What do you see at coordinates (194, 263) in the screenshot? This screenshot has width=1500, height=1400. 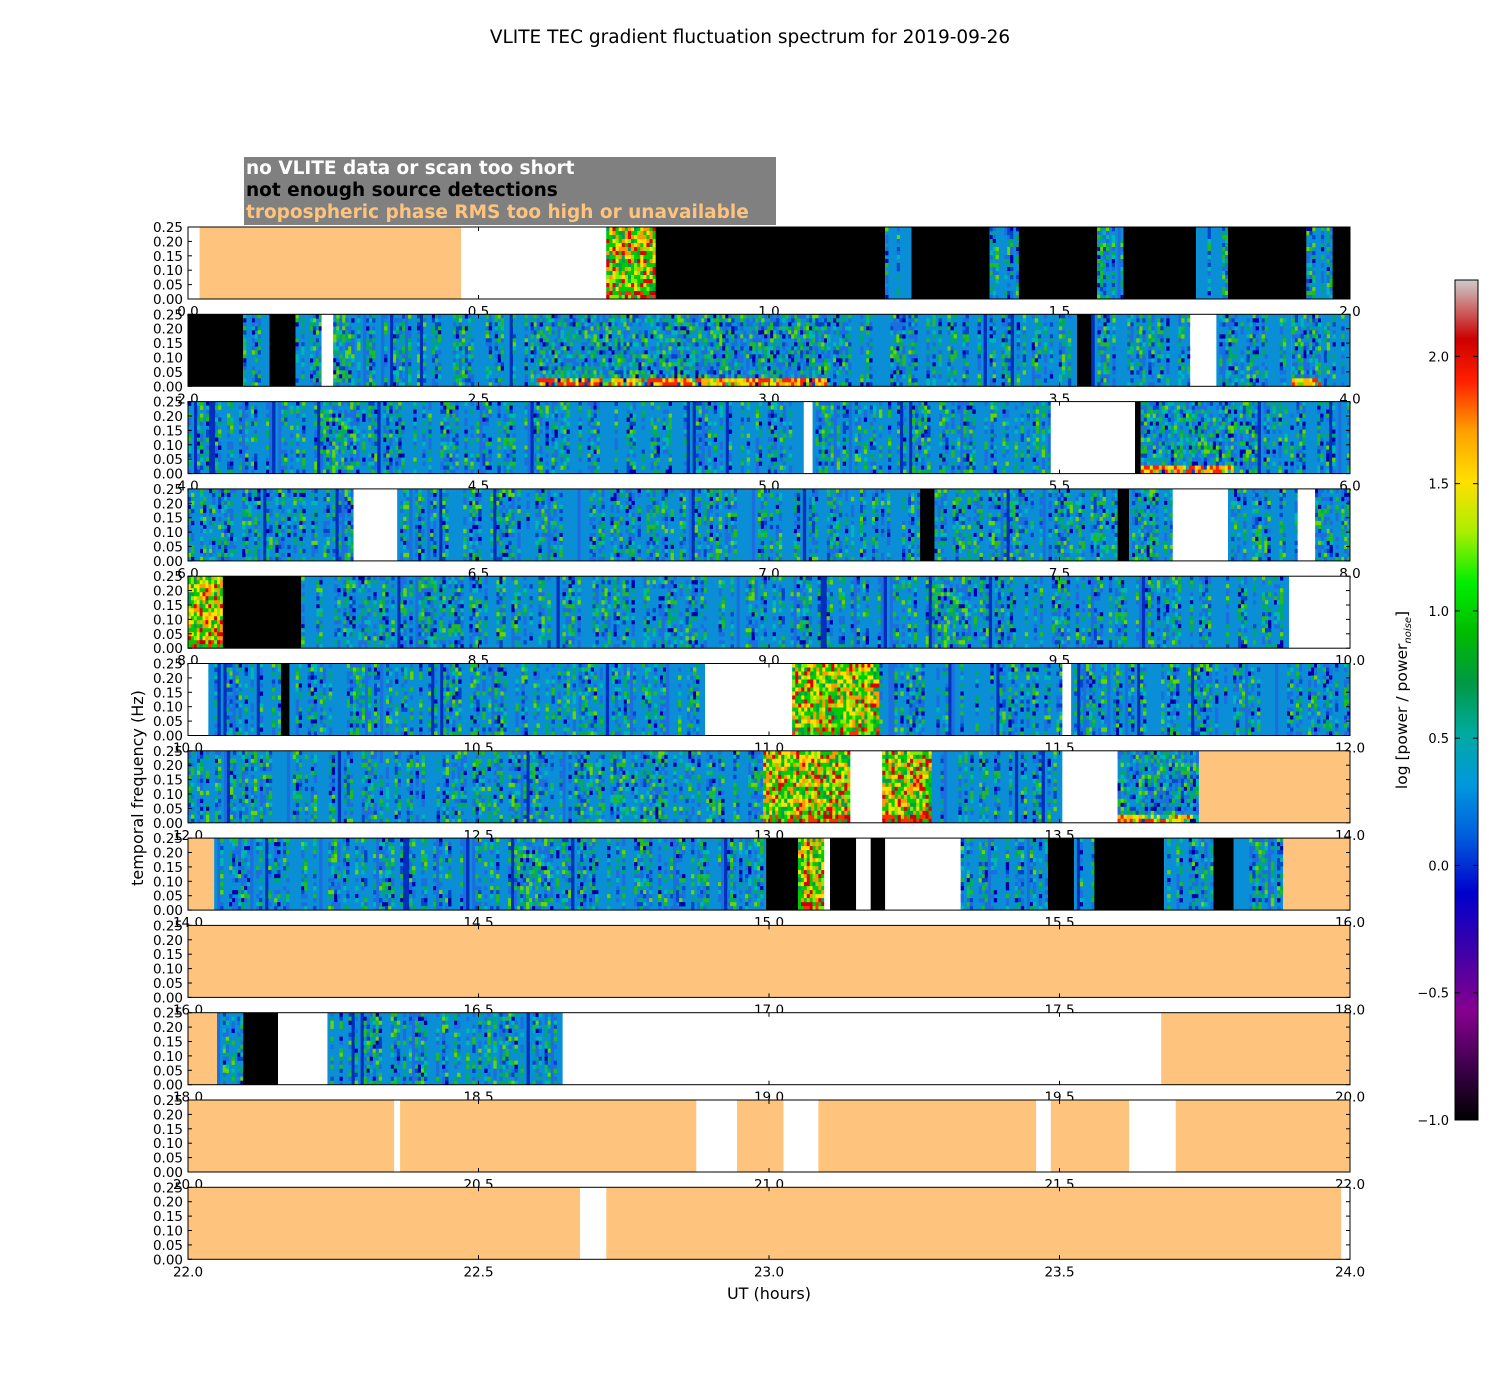 I see `no-data-block` at bounding box center [194, 263].